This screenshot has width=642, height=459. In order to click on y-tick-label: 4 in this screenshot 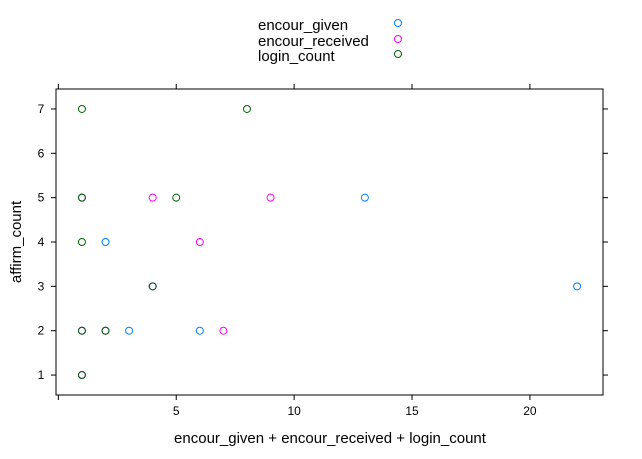, I will do `click(41, 242)`.